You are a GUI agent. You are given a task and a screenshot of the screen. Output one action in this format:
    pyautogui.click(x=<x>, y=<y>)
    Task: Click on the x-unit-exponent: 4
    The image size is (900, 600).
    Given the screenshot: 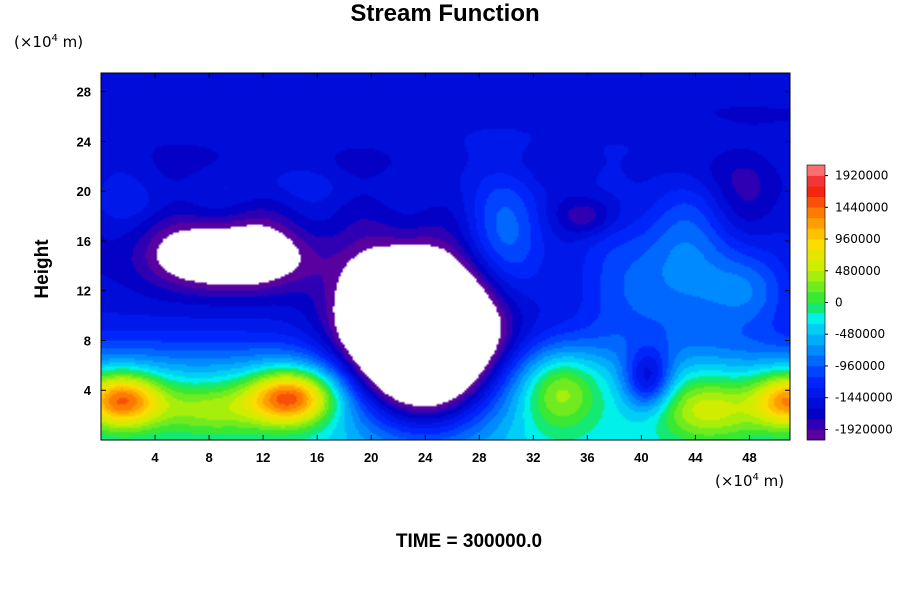 What is the action you would take?
    pyautogui.click(x=755, y=477)
    